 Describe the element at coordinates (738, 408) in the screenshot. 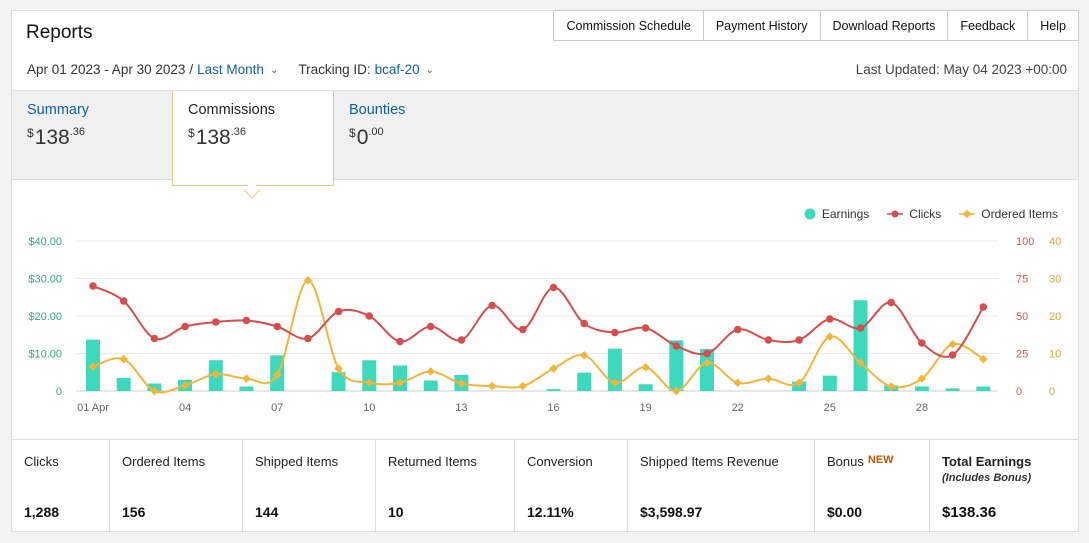

I see `x-tick-label: 22` at that location.